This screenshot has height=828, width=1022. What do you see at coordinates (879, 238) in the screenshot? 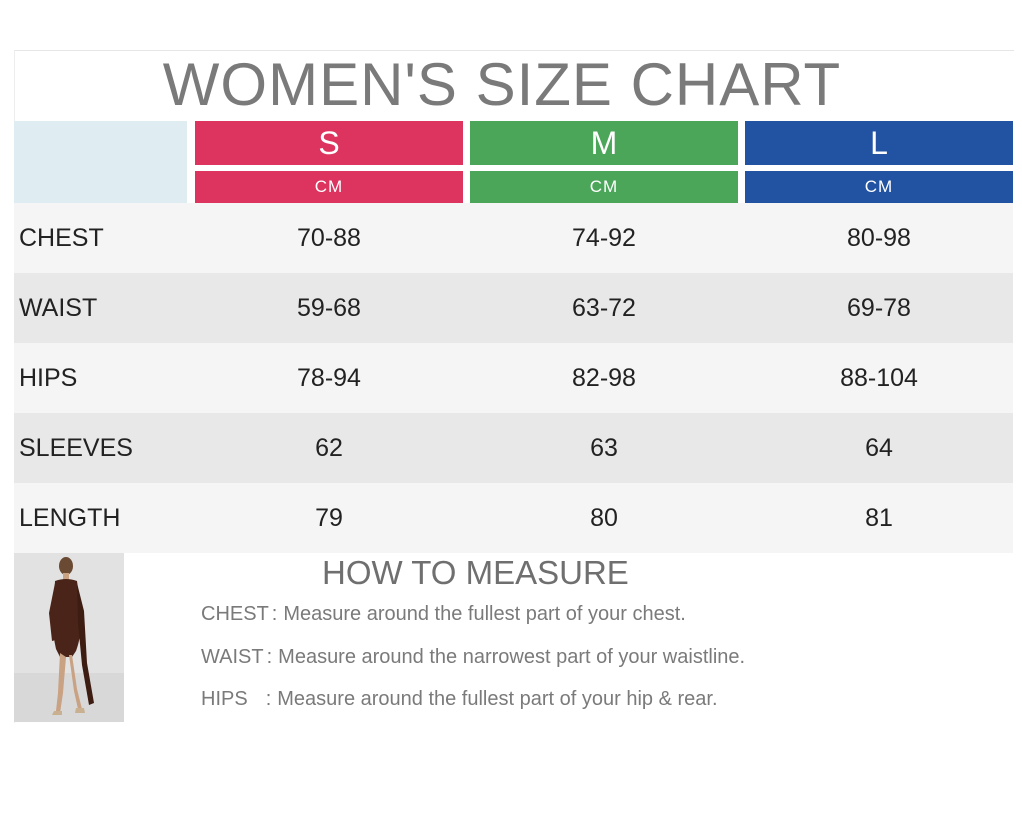
I see `cell-l: 80-98` at bounding box center [879, 238].